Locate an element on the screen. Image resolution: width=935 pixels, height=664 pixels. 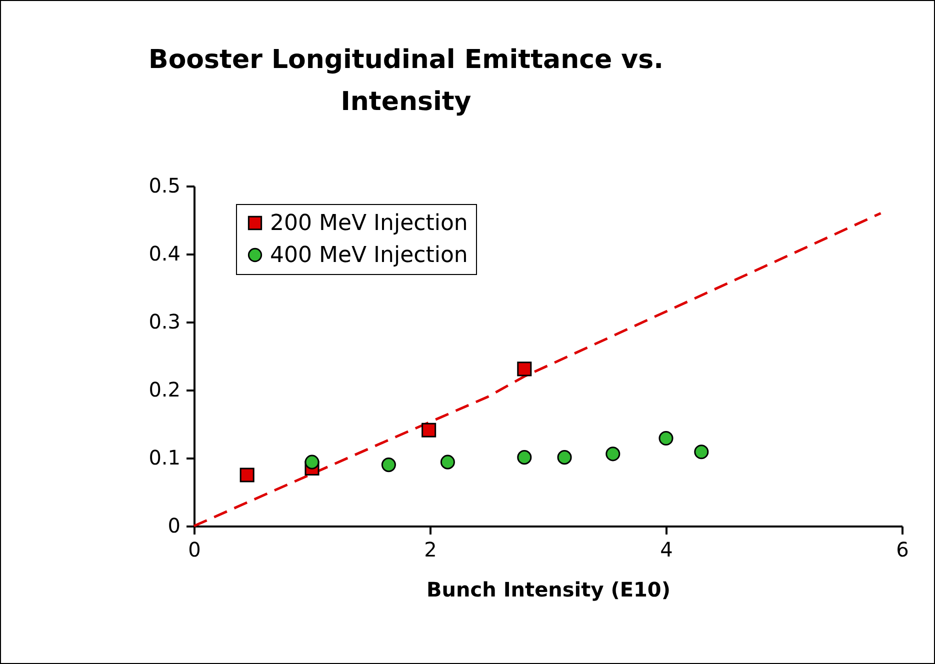
x-tick-label: 2 is located at coordinates (430, 550).